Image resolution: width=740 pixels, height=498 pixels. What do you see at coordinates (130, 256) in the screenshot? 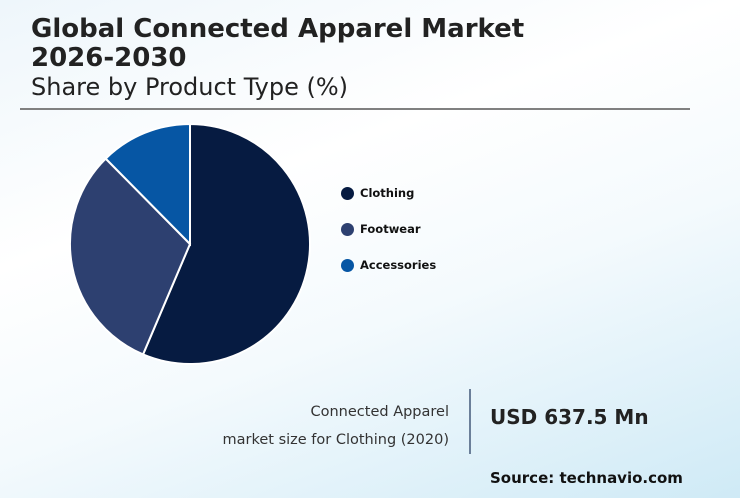
I see `pie-slice-footwear` at bounding box center [130, 256].